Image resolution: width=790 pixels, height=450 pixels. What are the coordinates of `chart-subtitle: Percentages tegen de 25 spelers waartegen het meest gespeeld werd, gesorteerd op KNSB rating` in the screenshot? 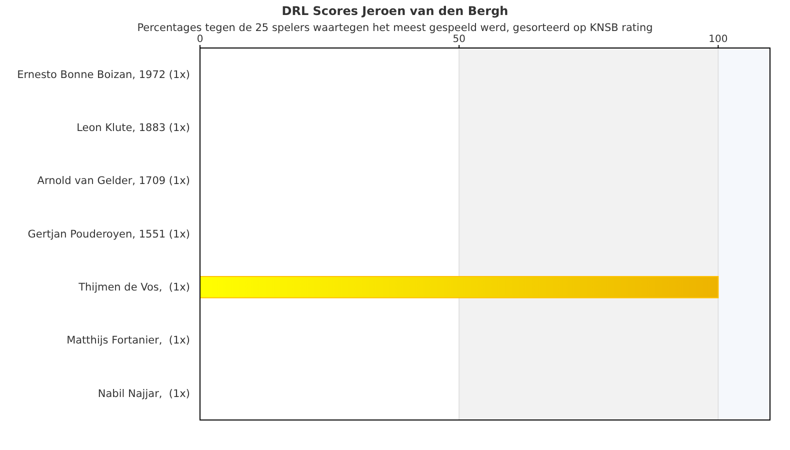 It's located at (395, 28).